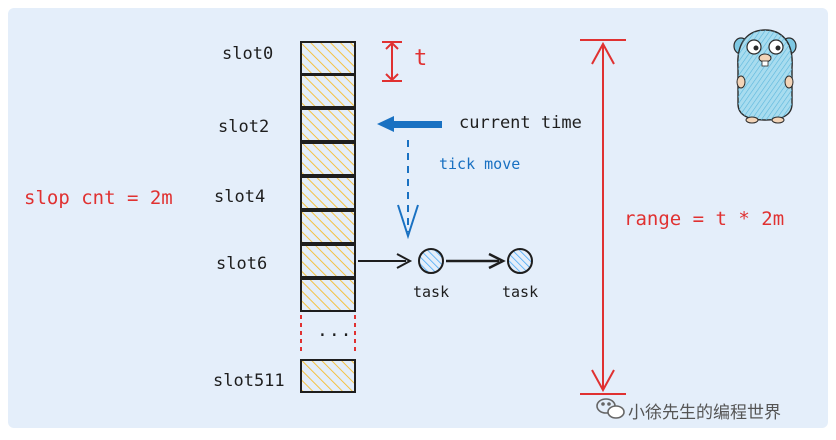 The width and height of the screenshot is (836, 440). I want to click on slot-label-2: slot2, so click(244, 127).